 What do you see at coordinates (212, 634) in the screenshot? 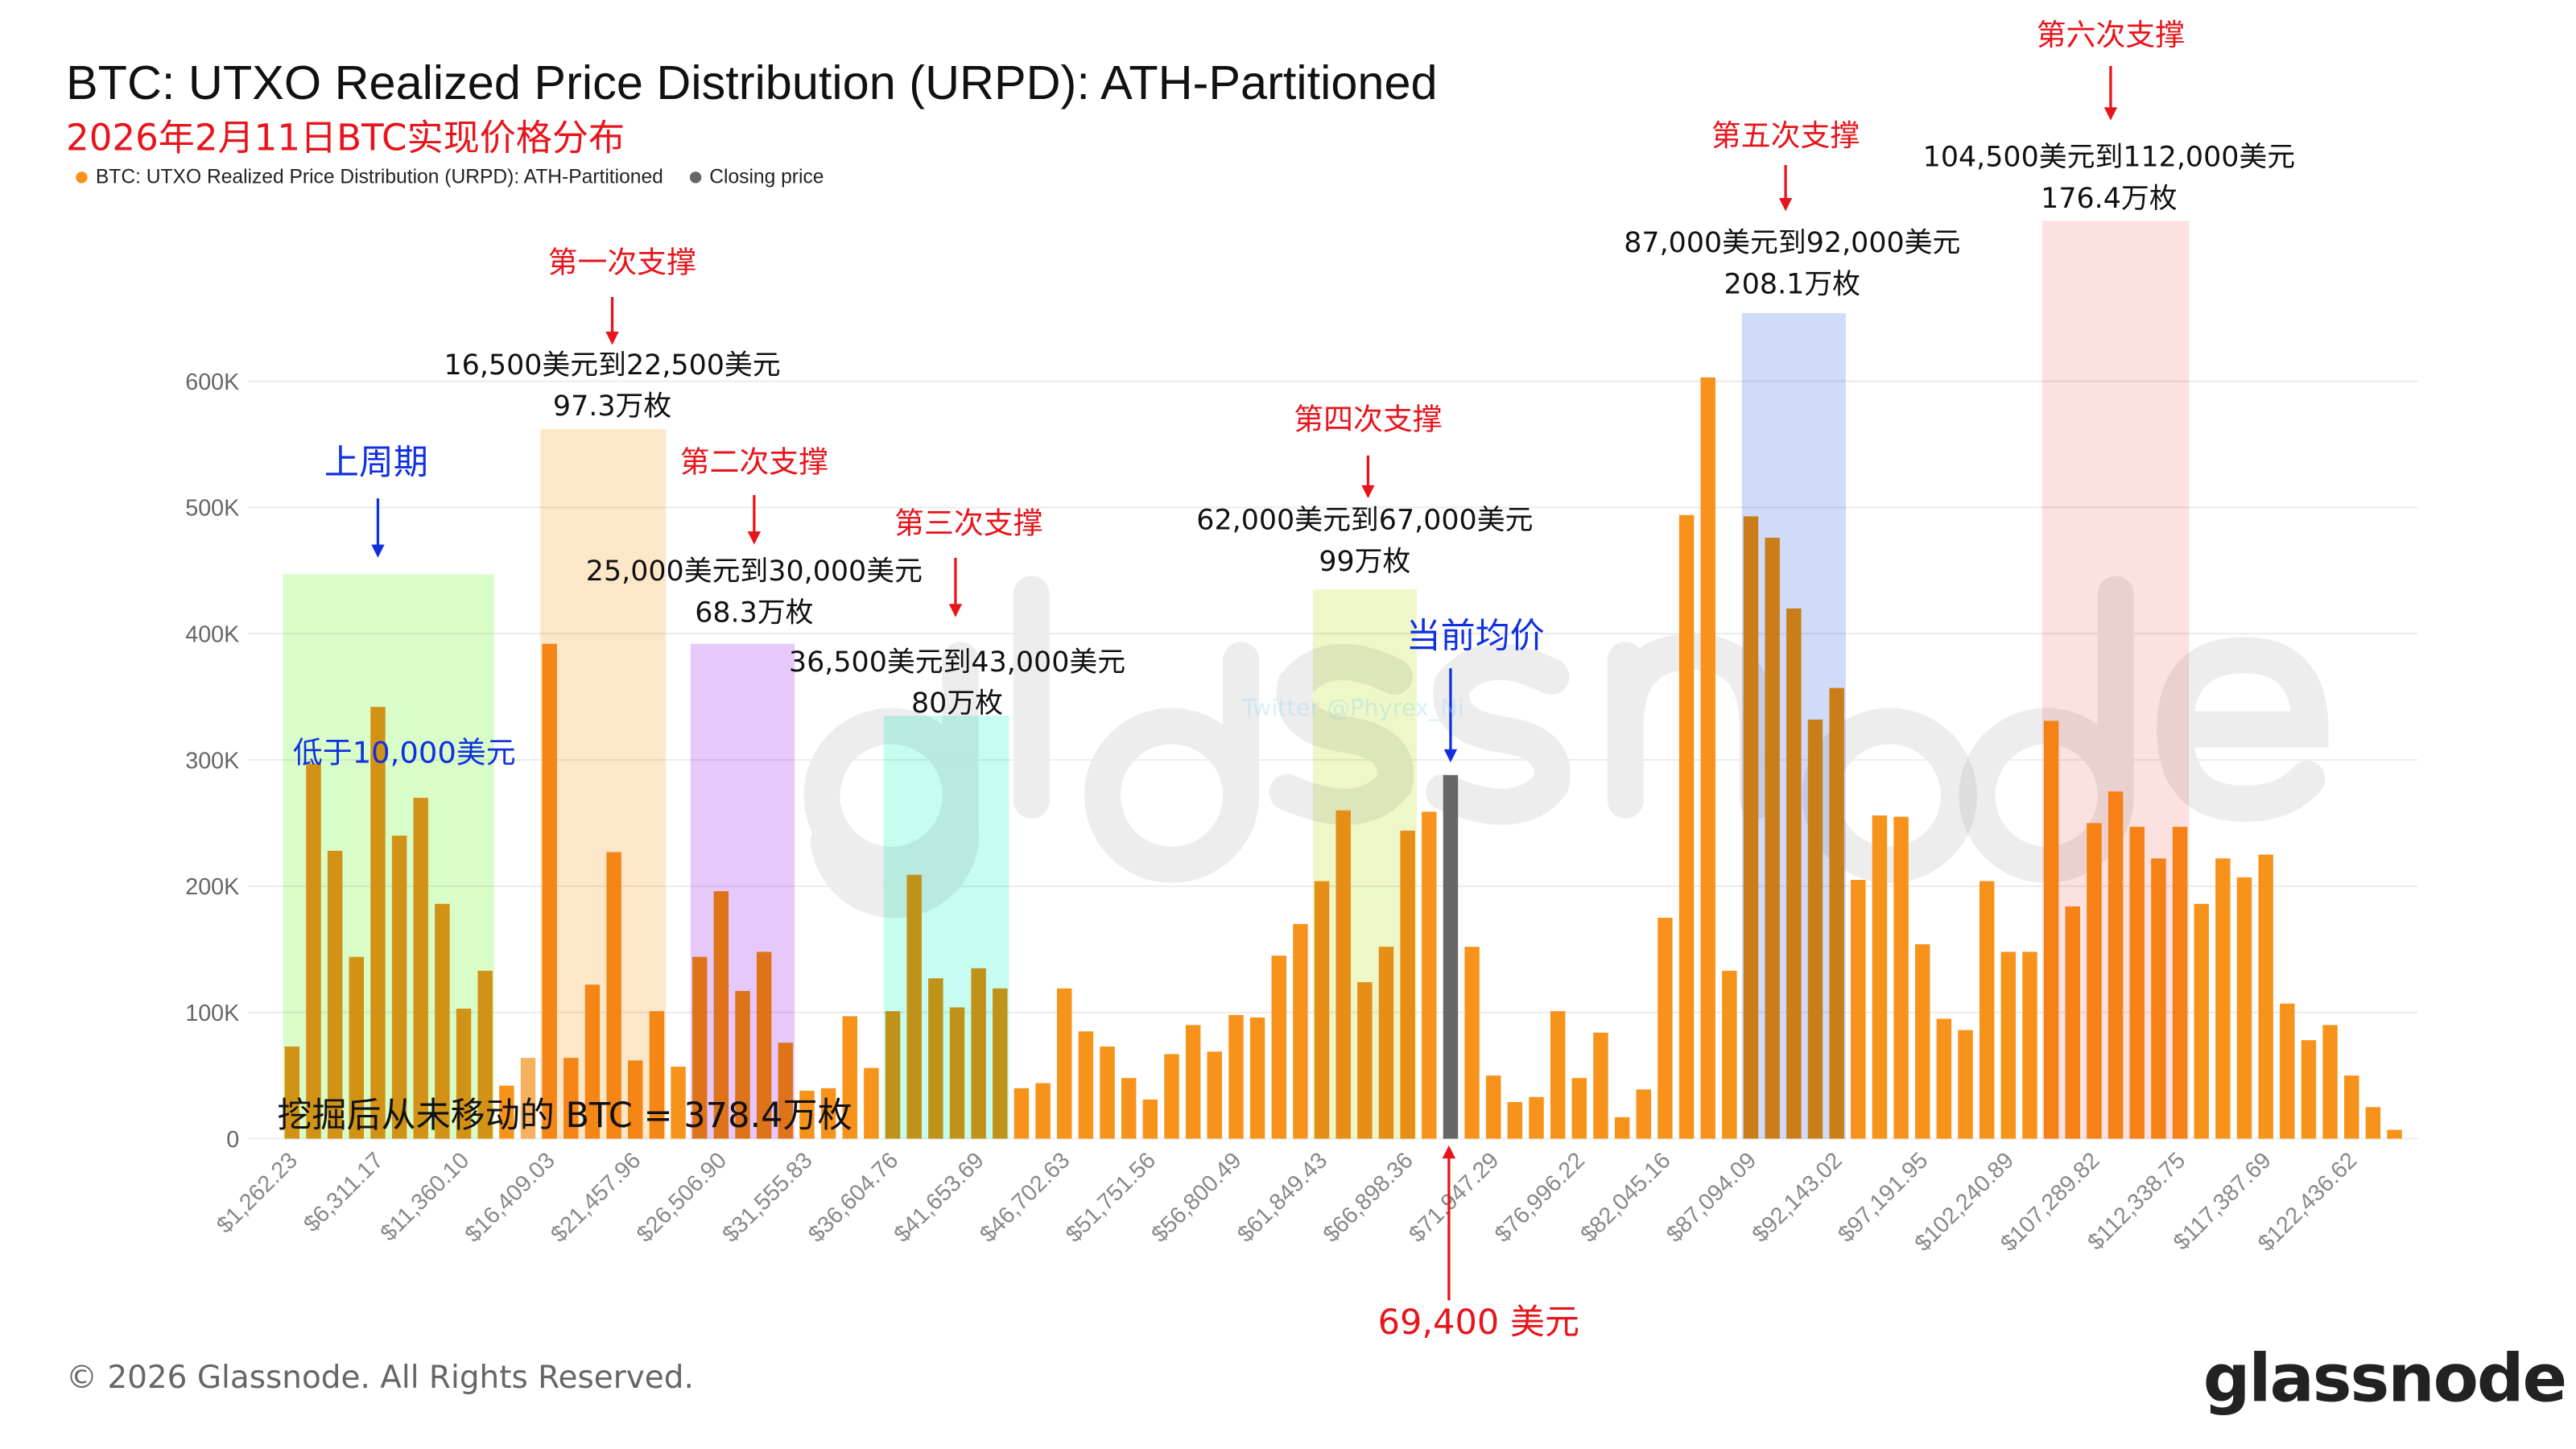
I see `y-tick-label: 400K` at bounding box center [212, 634].